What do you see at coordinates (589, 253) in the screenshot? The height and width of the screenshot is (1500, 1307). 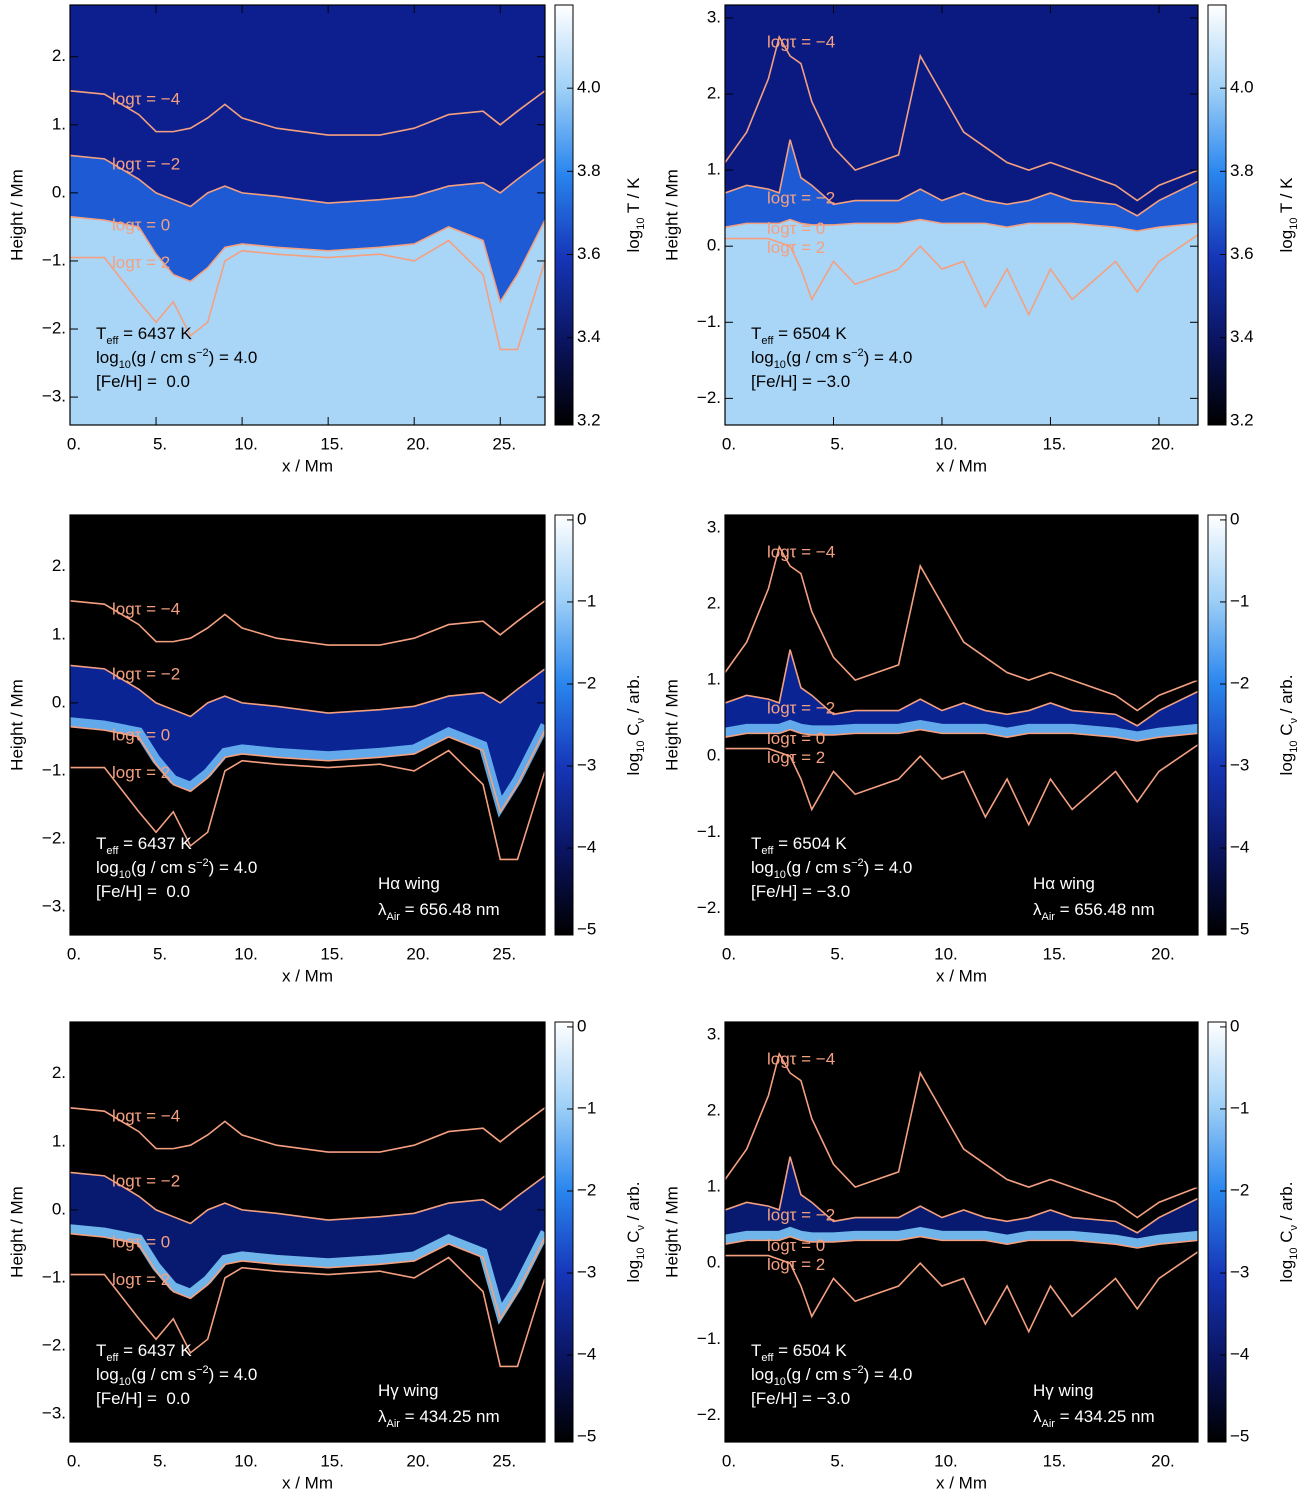 I see `colorbar-tick-label: 3.6` at bounding box center [589, 253].